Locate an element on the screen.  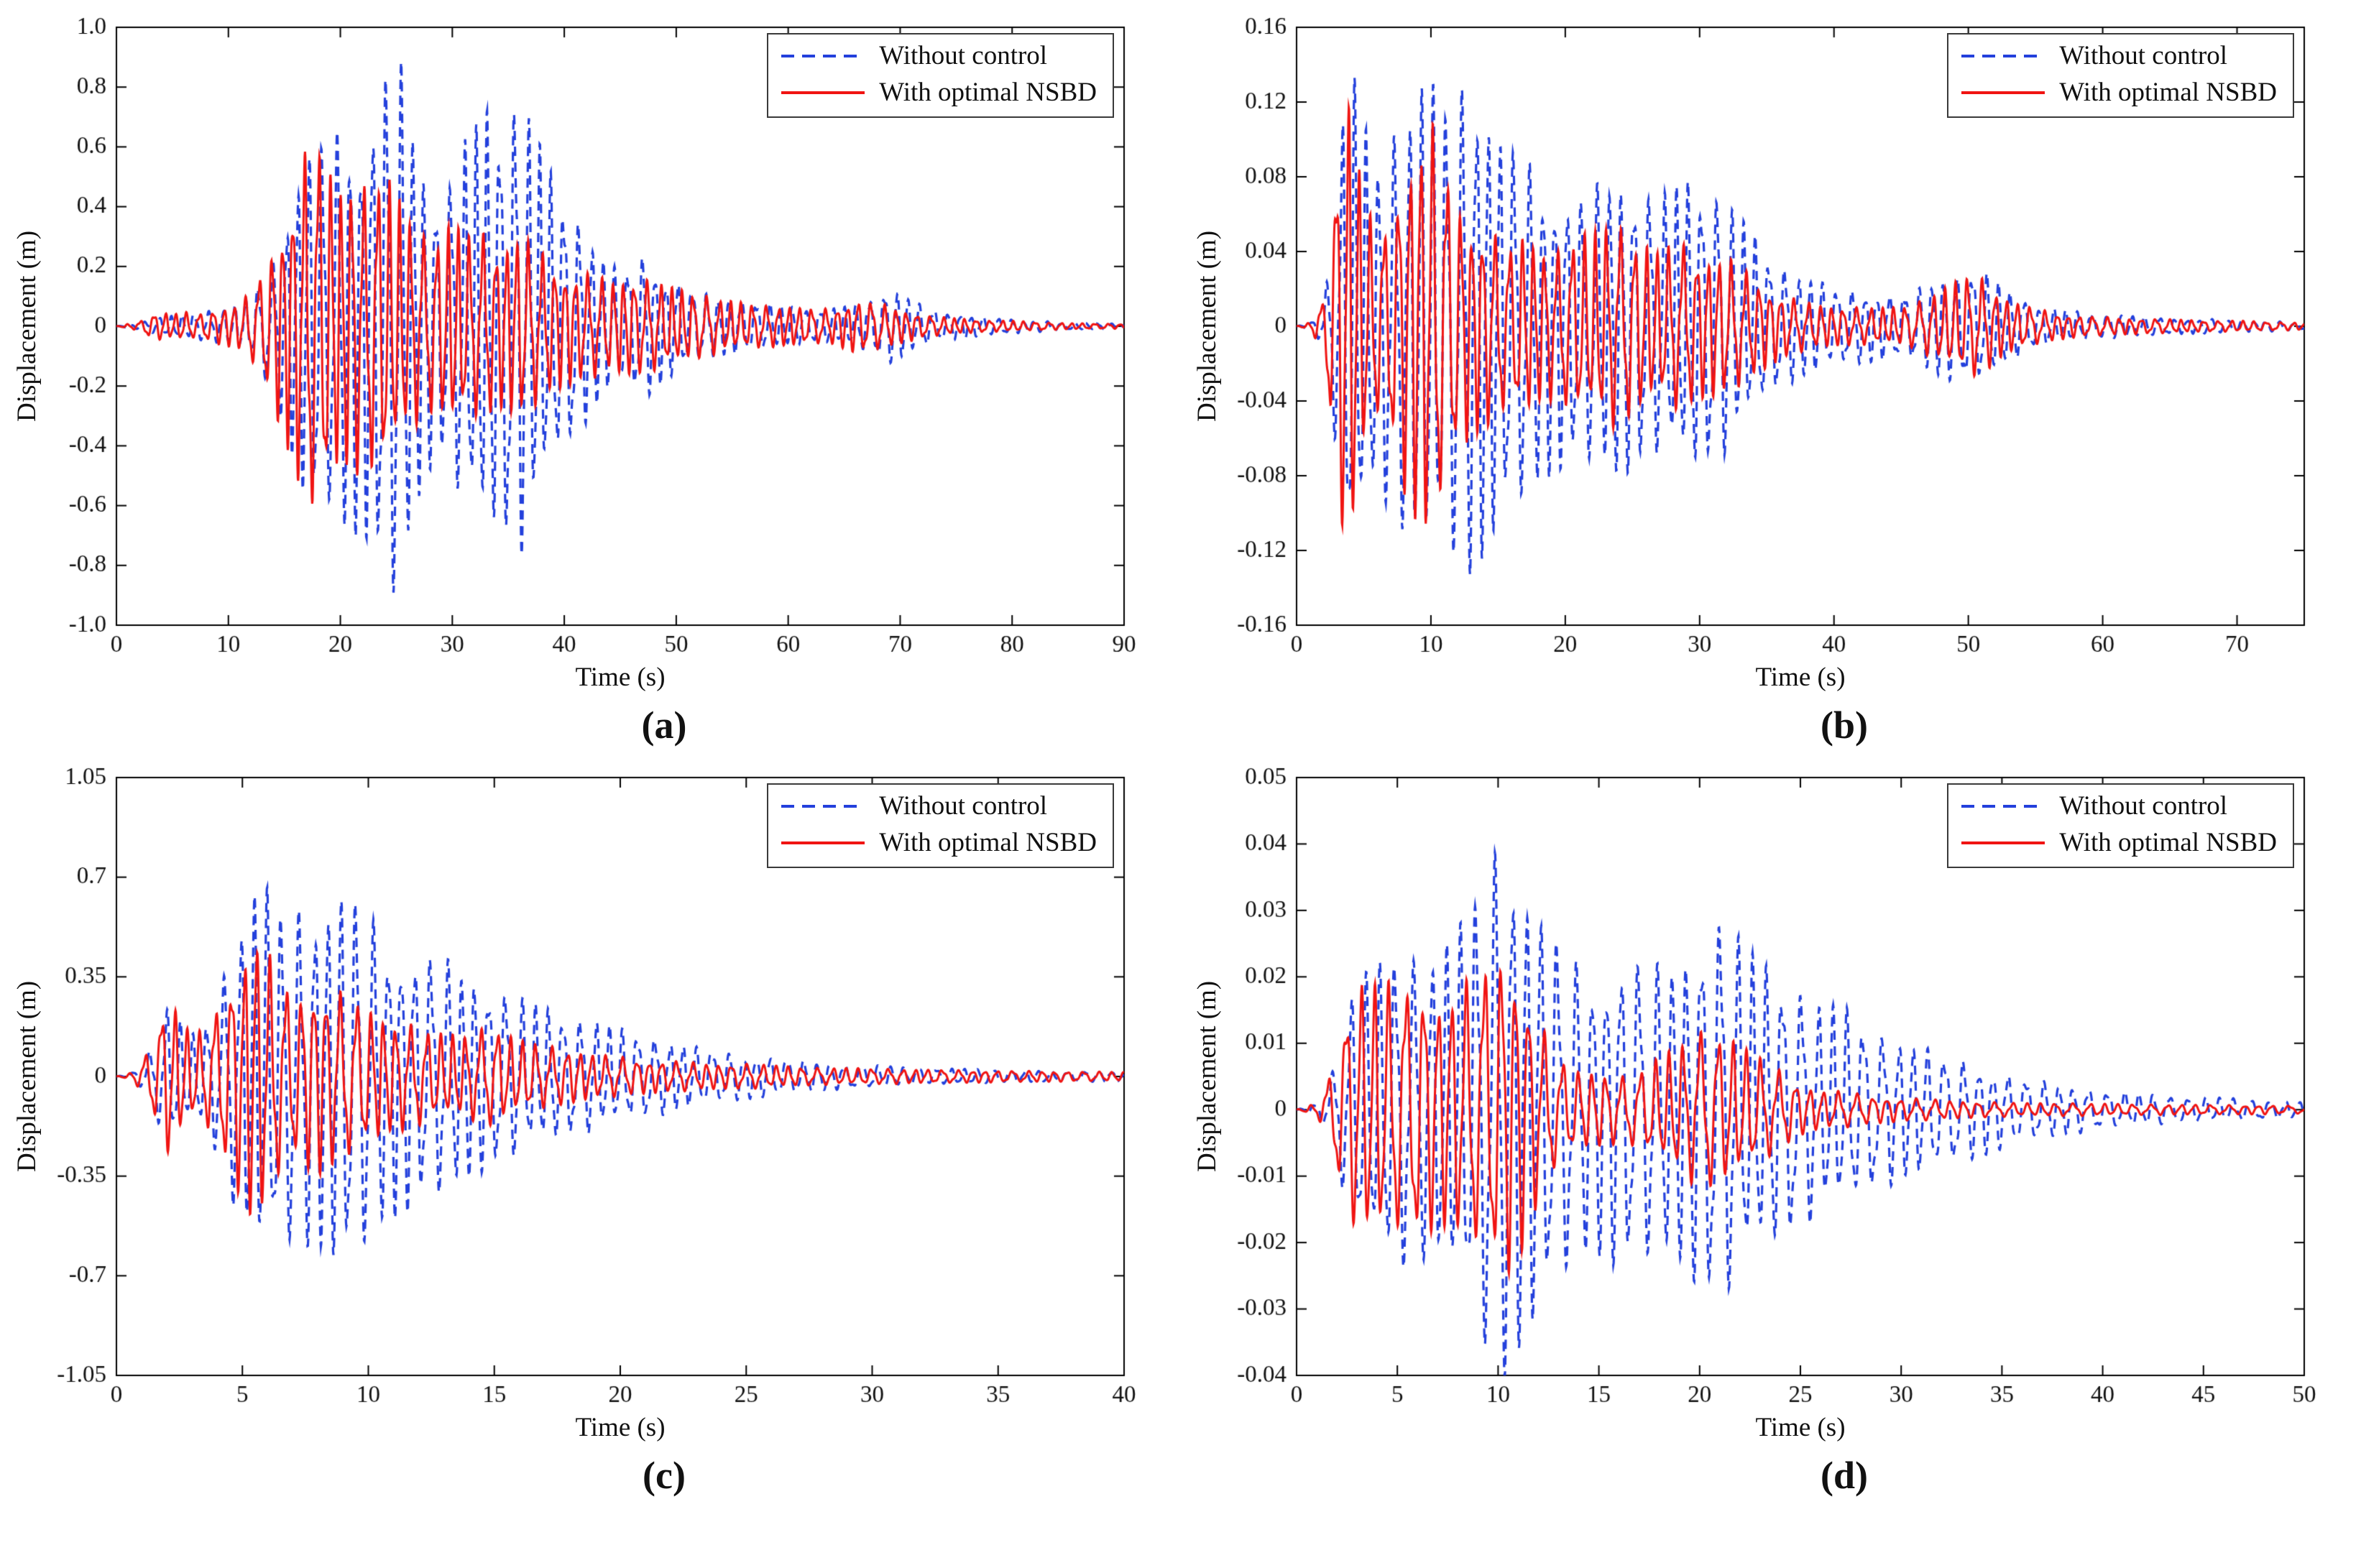
chart-a-caption: (a) is located at coordinates (664, 725).